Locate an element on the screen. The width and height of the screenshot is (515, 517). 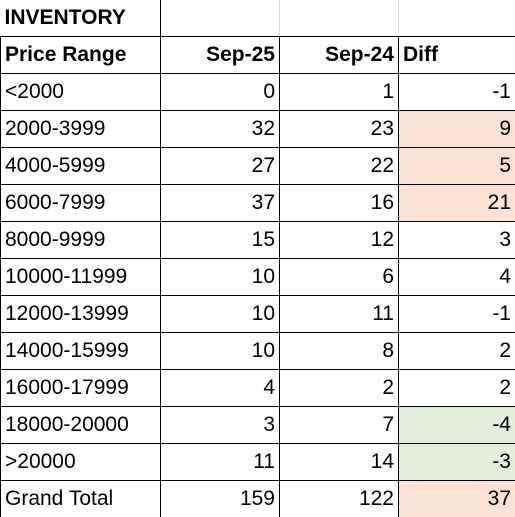
sep-25-cell: 3 is located at coordinates (220, 425).